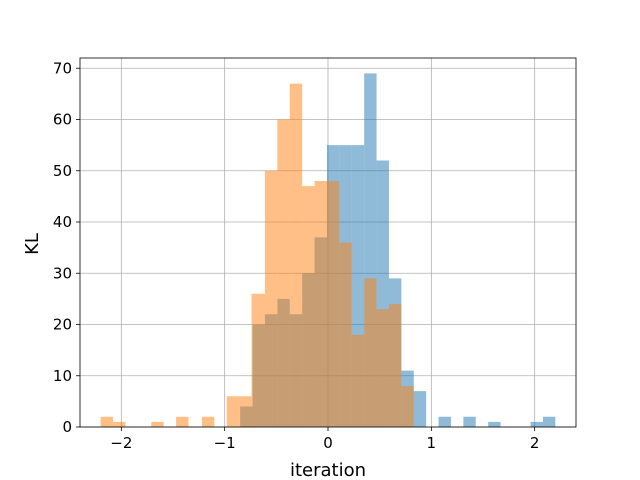  Describe the element at coordinates (225, 443) in the screenshot. I see `x-tick-label: −1` at that location.